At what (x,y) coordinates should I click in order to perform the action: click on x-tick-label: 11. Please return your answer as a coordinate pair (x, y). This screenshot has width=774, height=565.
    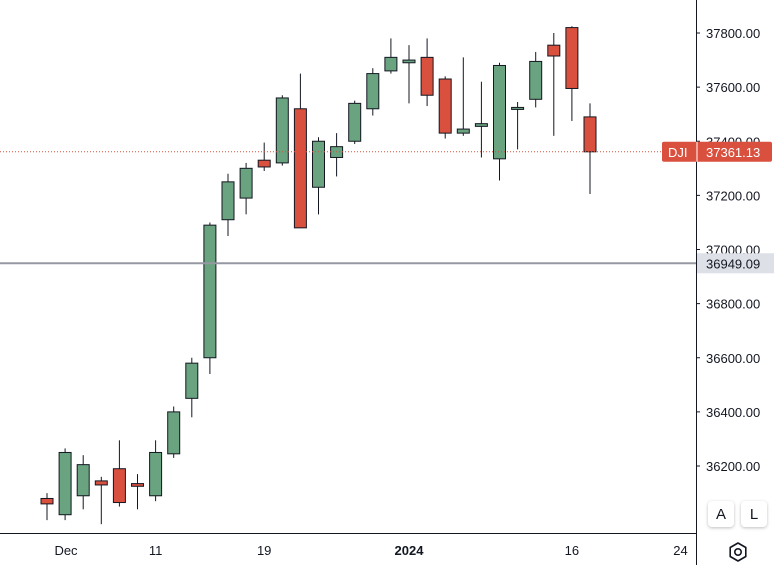
    Looking at the image, I should click on (156, 550).